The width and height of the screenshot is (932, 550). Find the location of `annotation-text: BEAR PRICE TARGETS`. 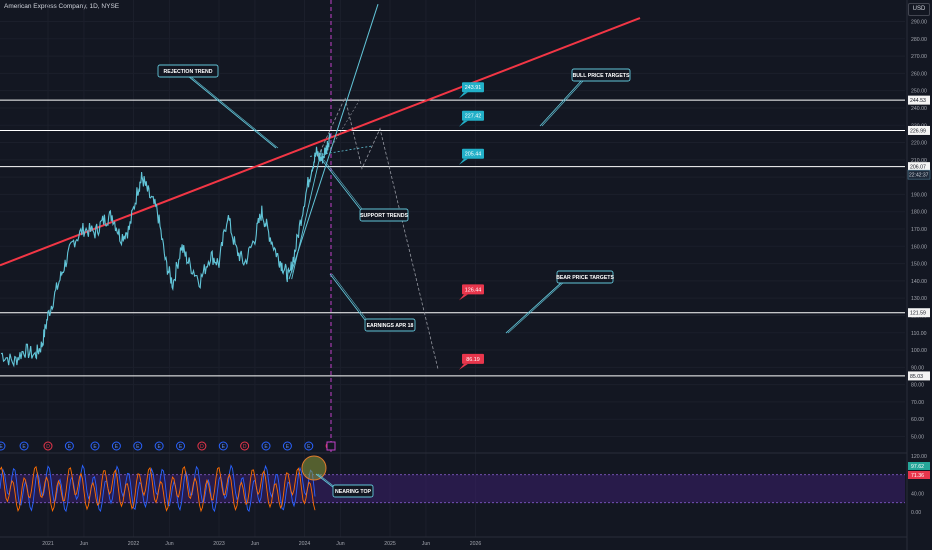

annotation-text: BEAR PRICE TARGETS is located at coordinates (585, 278).